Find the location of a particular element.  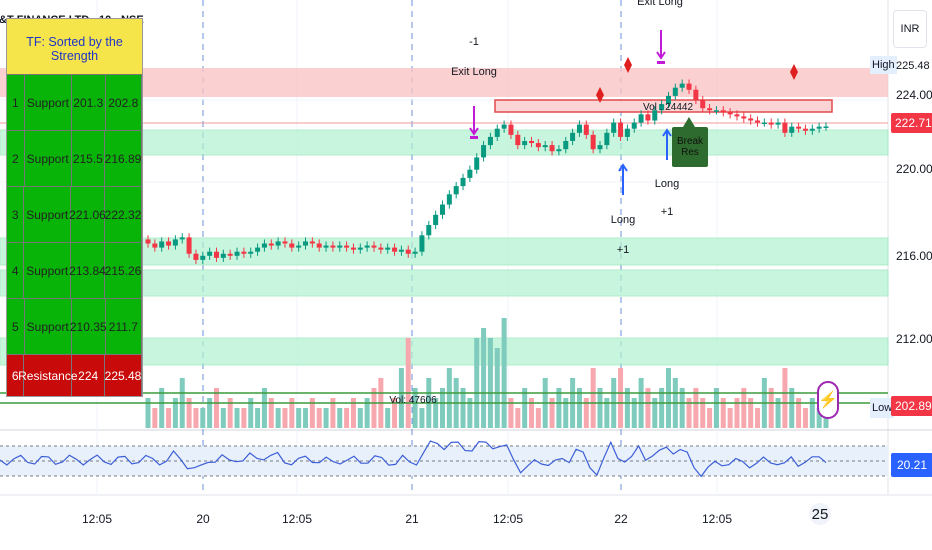

long-label: Long is located at coordinates (623, 220).